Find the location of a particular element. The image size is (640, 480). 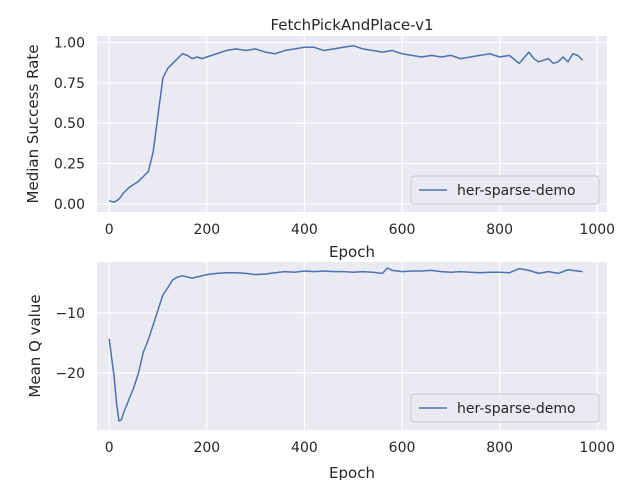

x-tick-labels-success-rate: 0 200 400 600 800 1000 is located at coordinates (360, 230).